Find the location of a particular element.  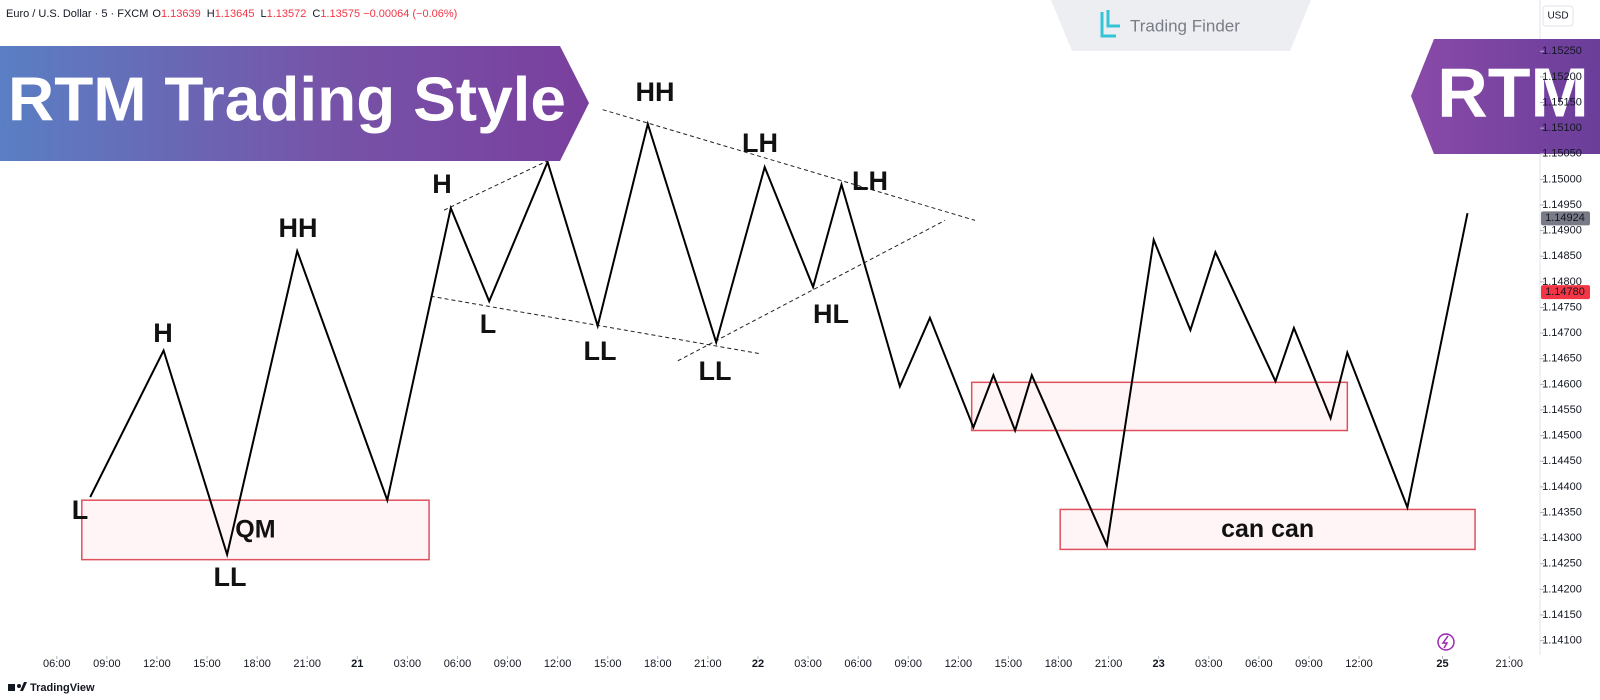

lightning-bolt is located at coordinates (1445, 642).